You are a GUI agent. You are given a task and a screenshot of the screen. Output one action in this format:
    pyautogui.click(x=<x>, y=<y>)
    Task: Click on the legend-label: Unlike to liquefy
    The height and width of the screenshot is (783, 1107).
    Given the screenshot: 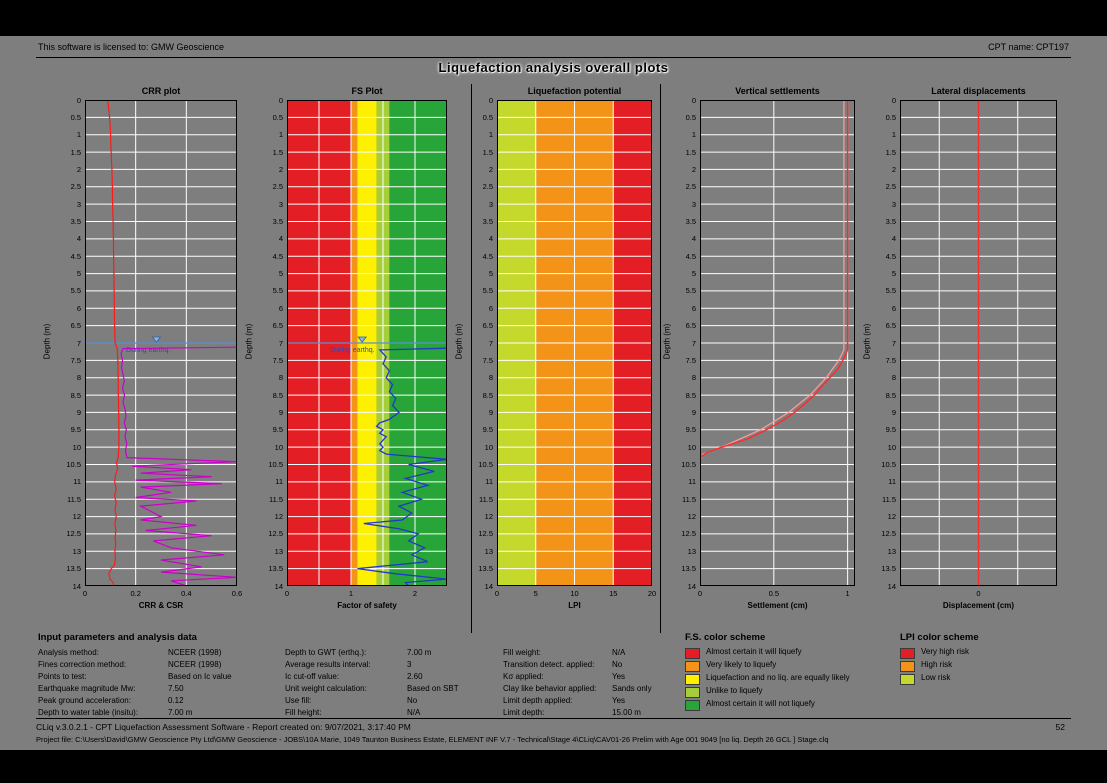 What is the action you would take?
    pyautogui.click(x=734, y=690)
    